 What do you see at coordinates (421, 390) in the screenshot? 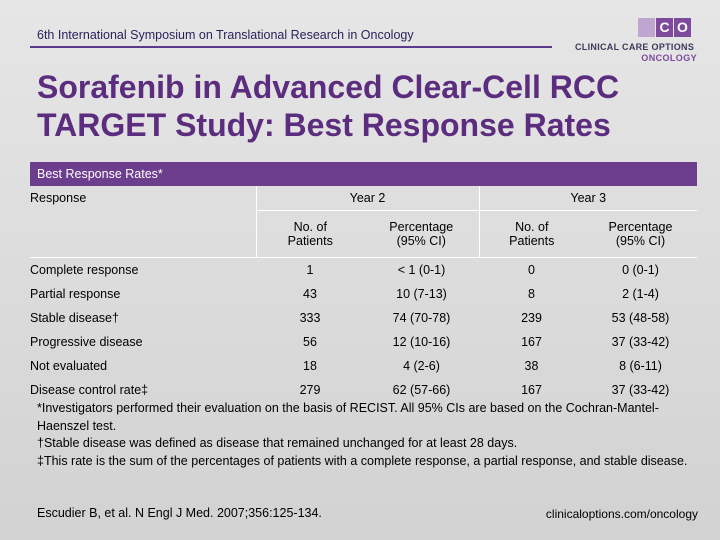
I see `y2-percentage-cell: 62 (57-66)` at bounding box center [421, 390].